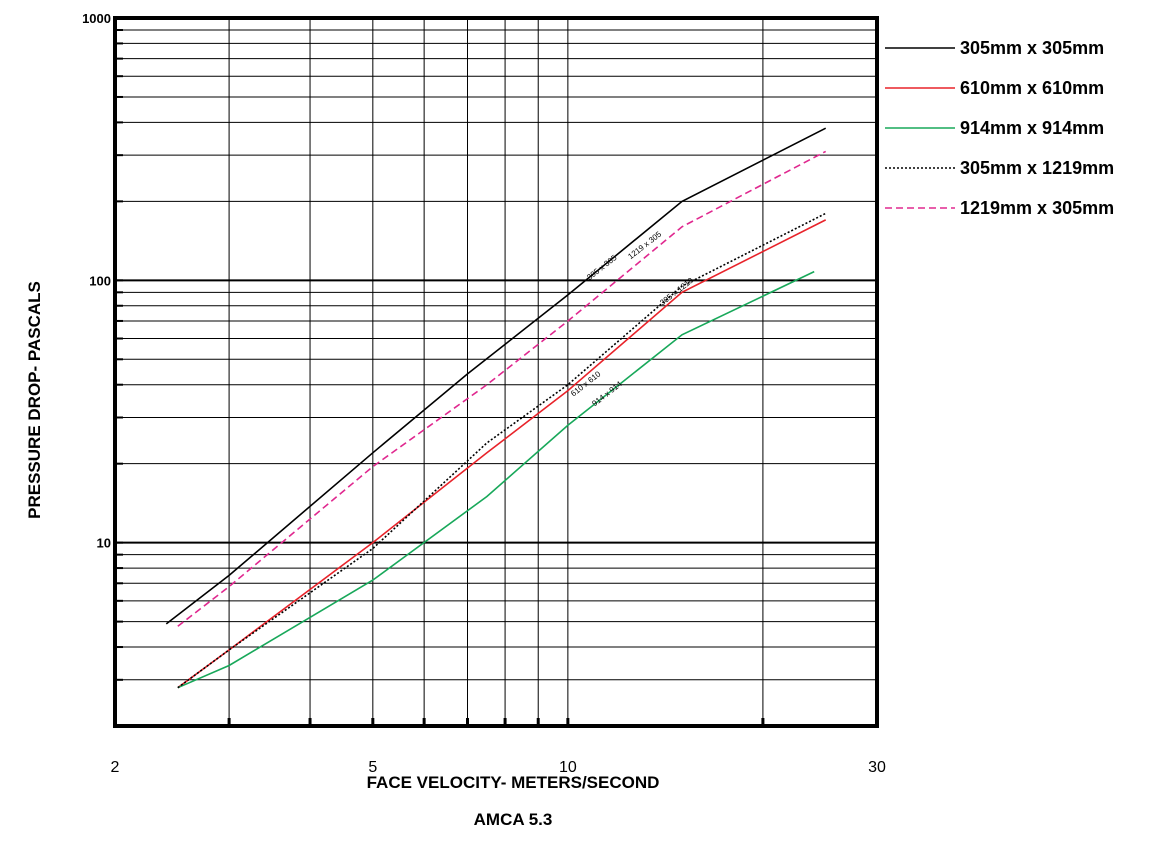 The width and height of the screenshot is (1161, 860). Describe the element at coordinates (1032, 88) in the screenshot. I see `legend-label-2: 610mm x 610mm` at that location.